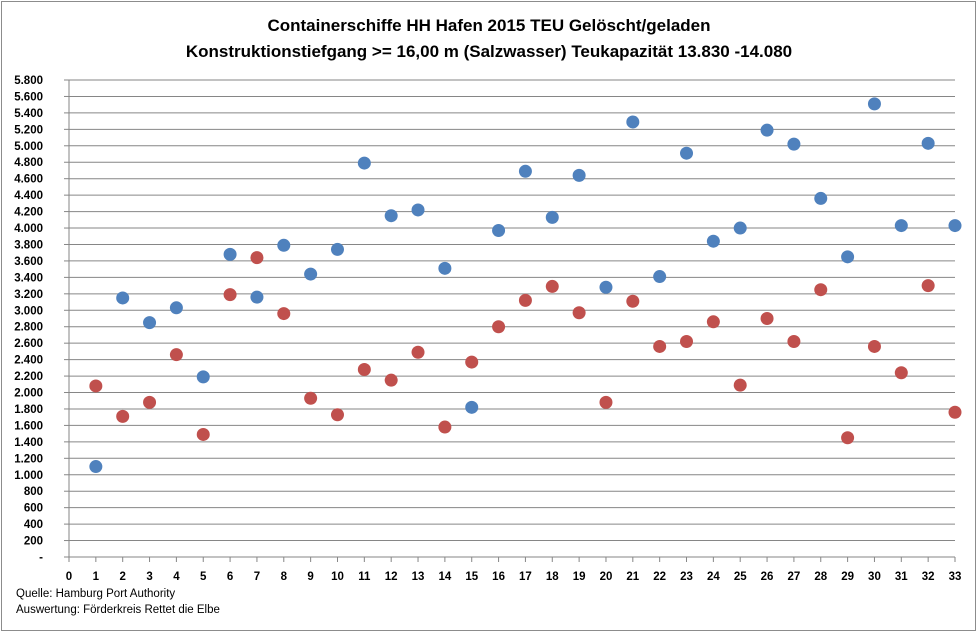 Image resolution: width=979 pixels, height=634 pixels. Describe the element at coordinates (284, 577) in the screenshot. I see `x-tick-label: 8` at that location.